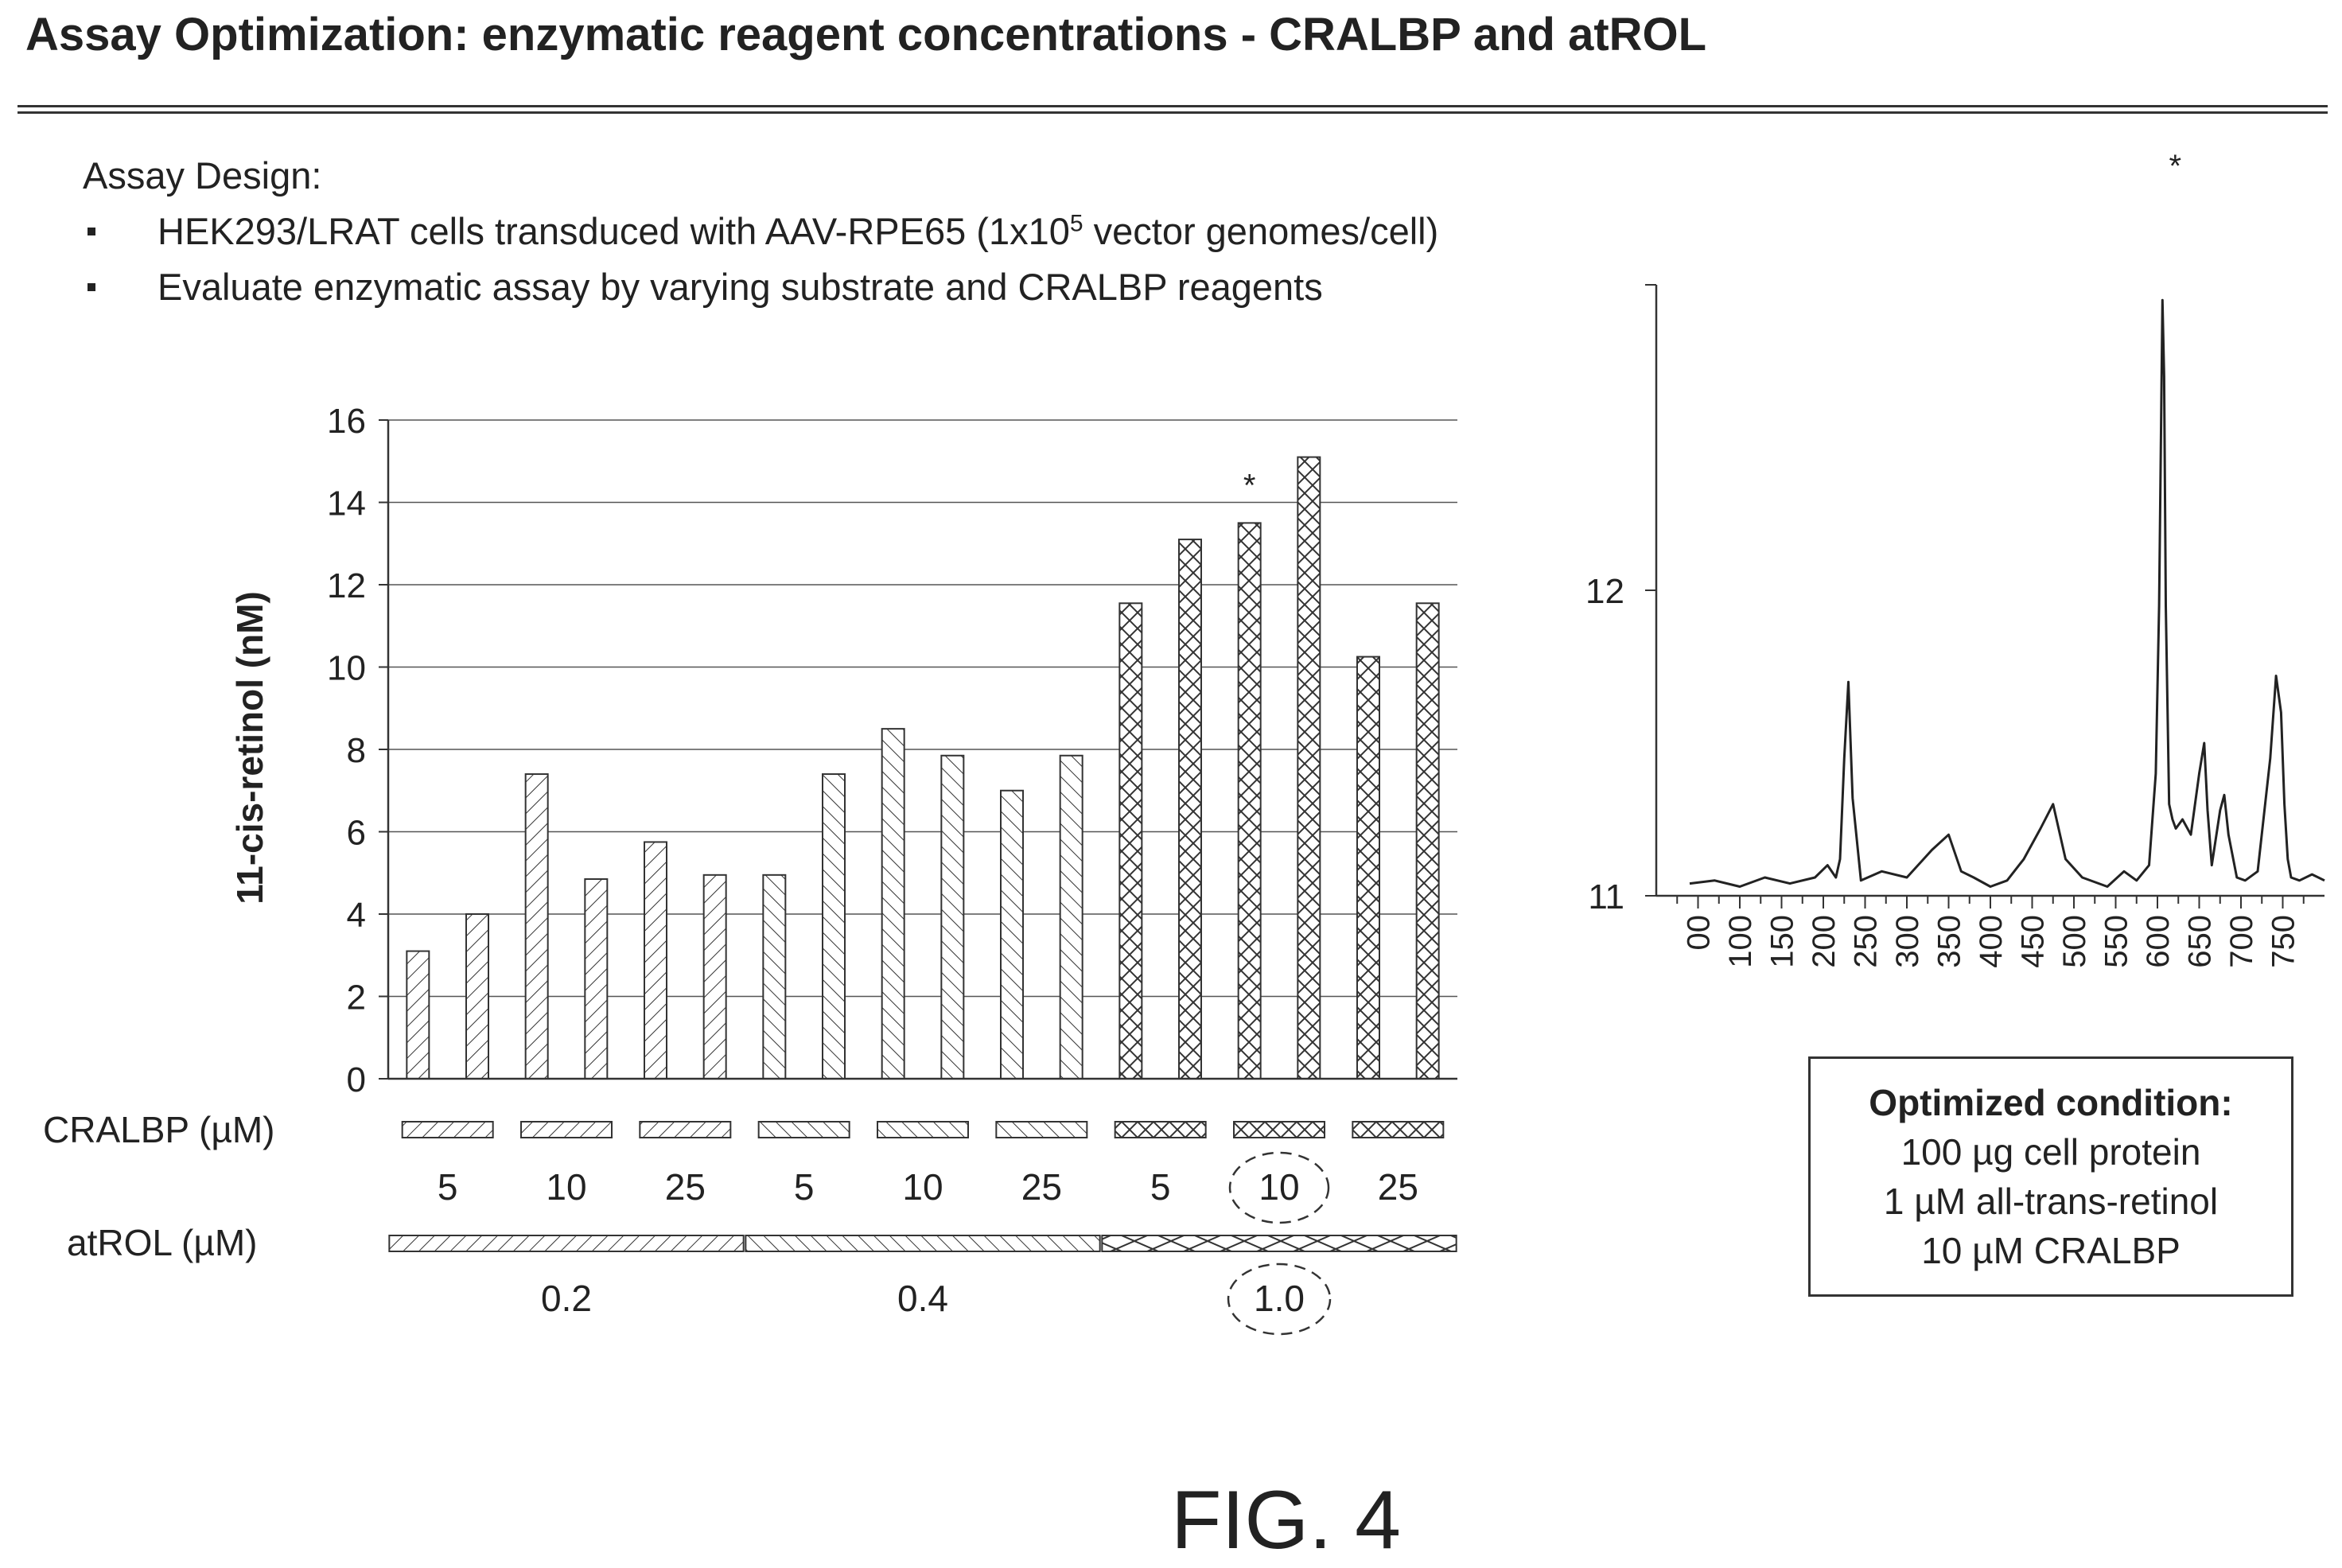  Describe the element at coordinates (1604, 591) in the screenshot. I see `chromatogram-y-tick-label: 12` at that location.